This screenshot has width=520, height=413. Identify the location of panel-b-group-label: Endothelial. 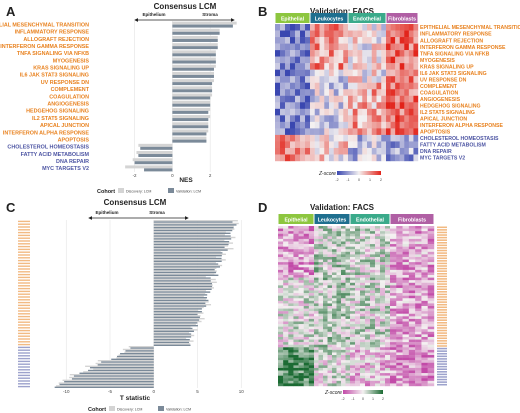
(367, 20).